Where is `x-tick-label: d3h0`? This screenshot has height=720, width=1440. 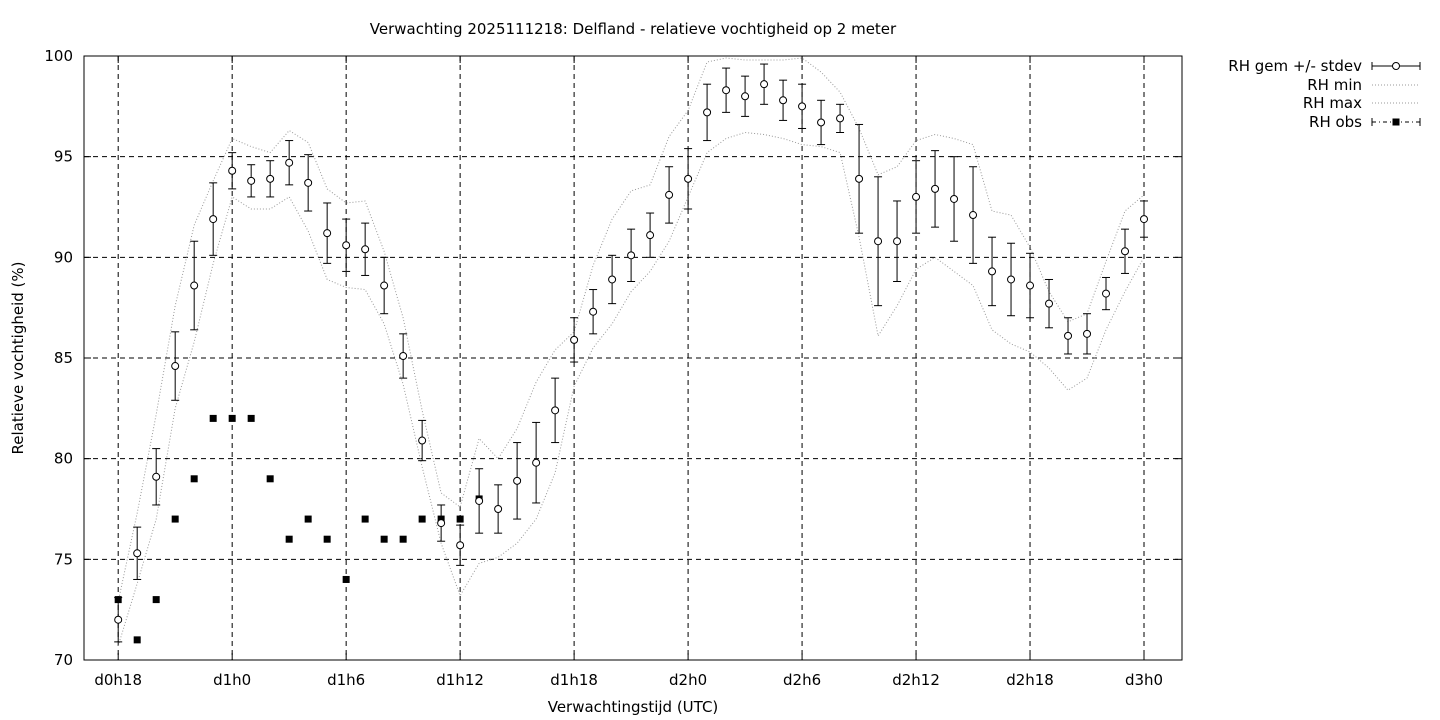
x-tick-label: d3h0 is located at coordinates (1144, 680).